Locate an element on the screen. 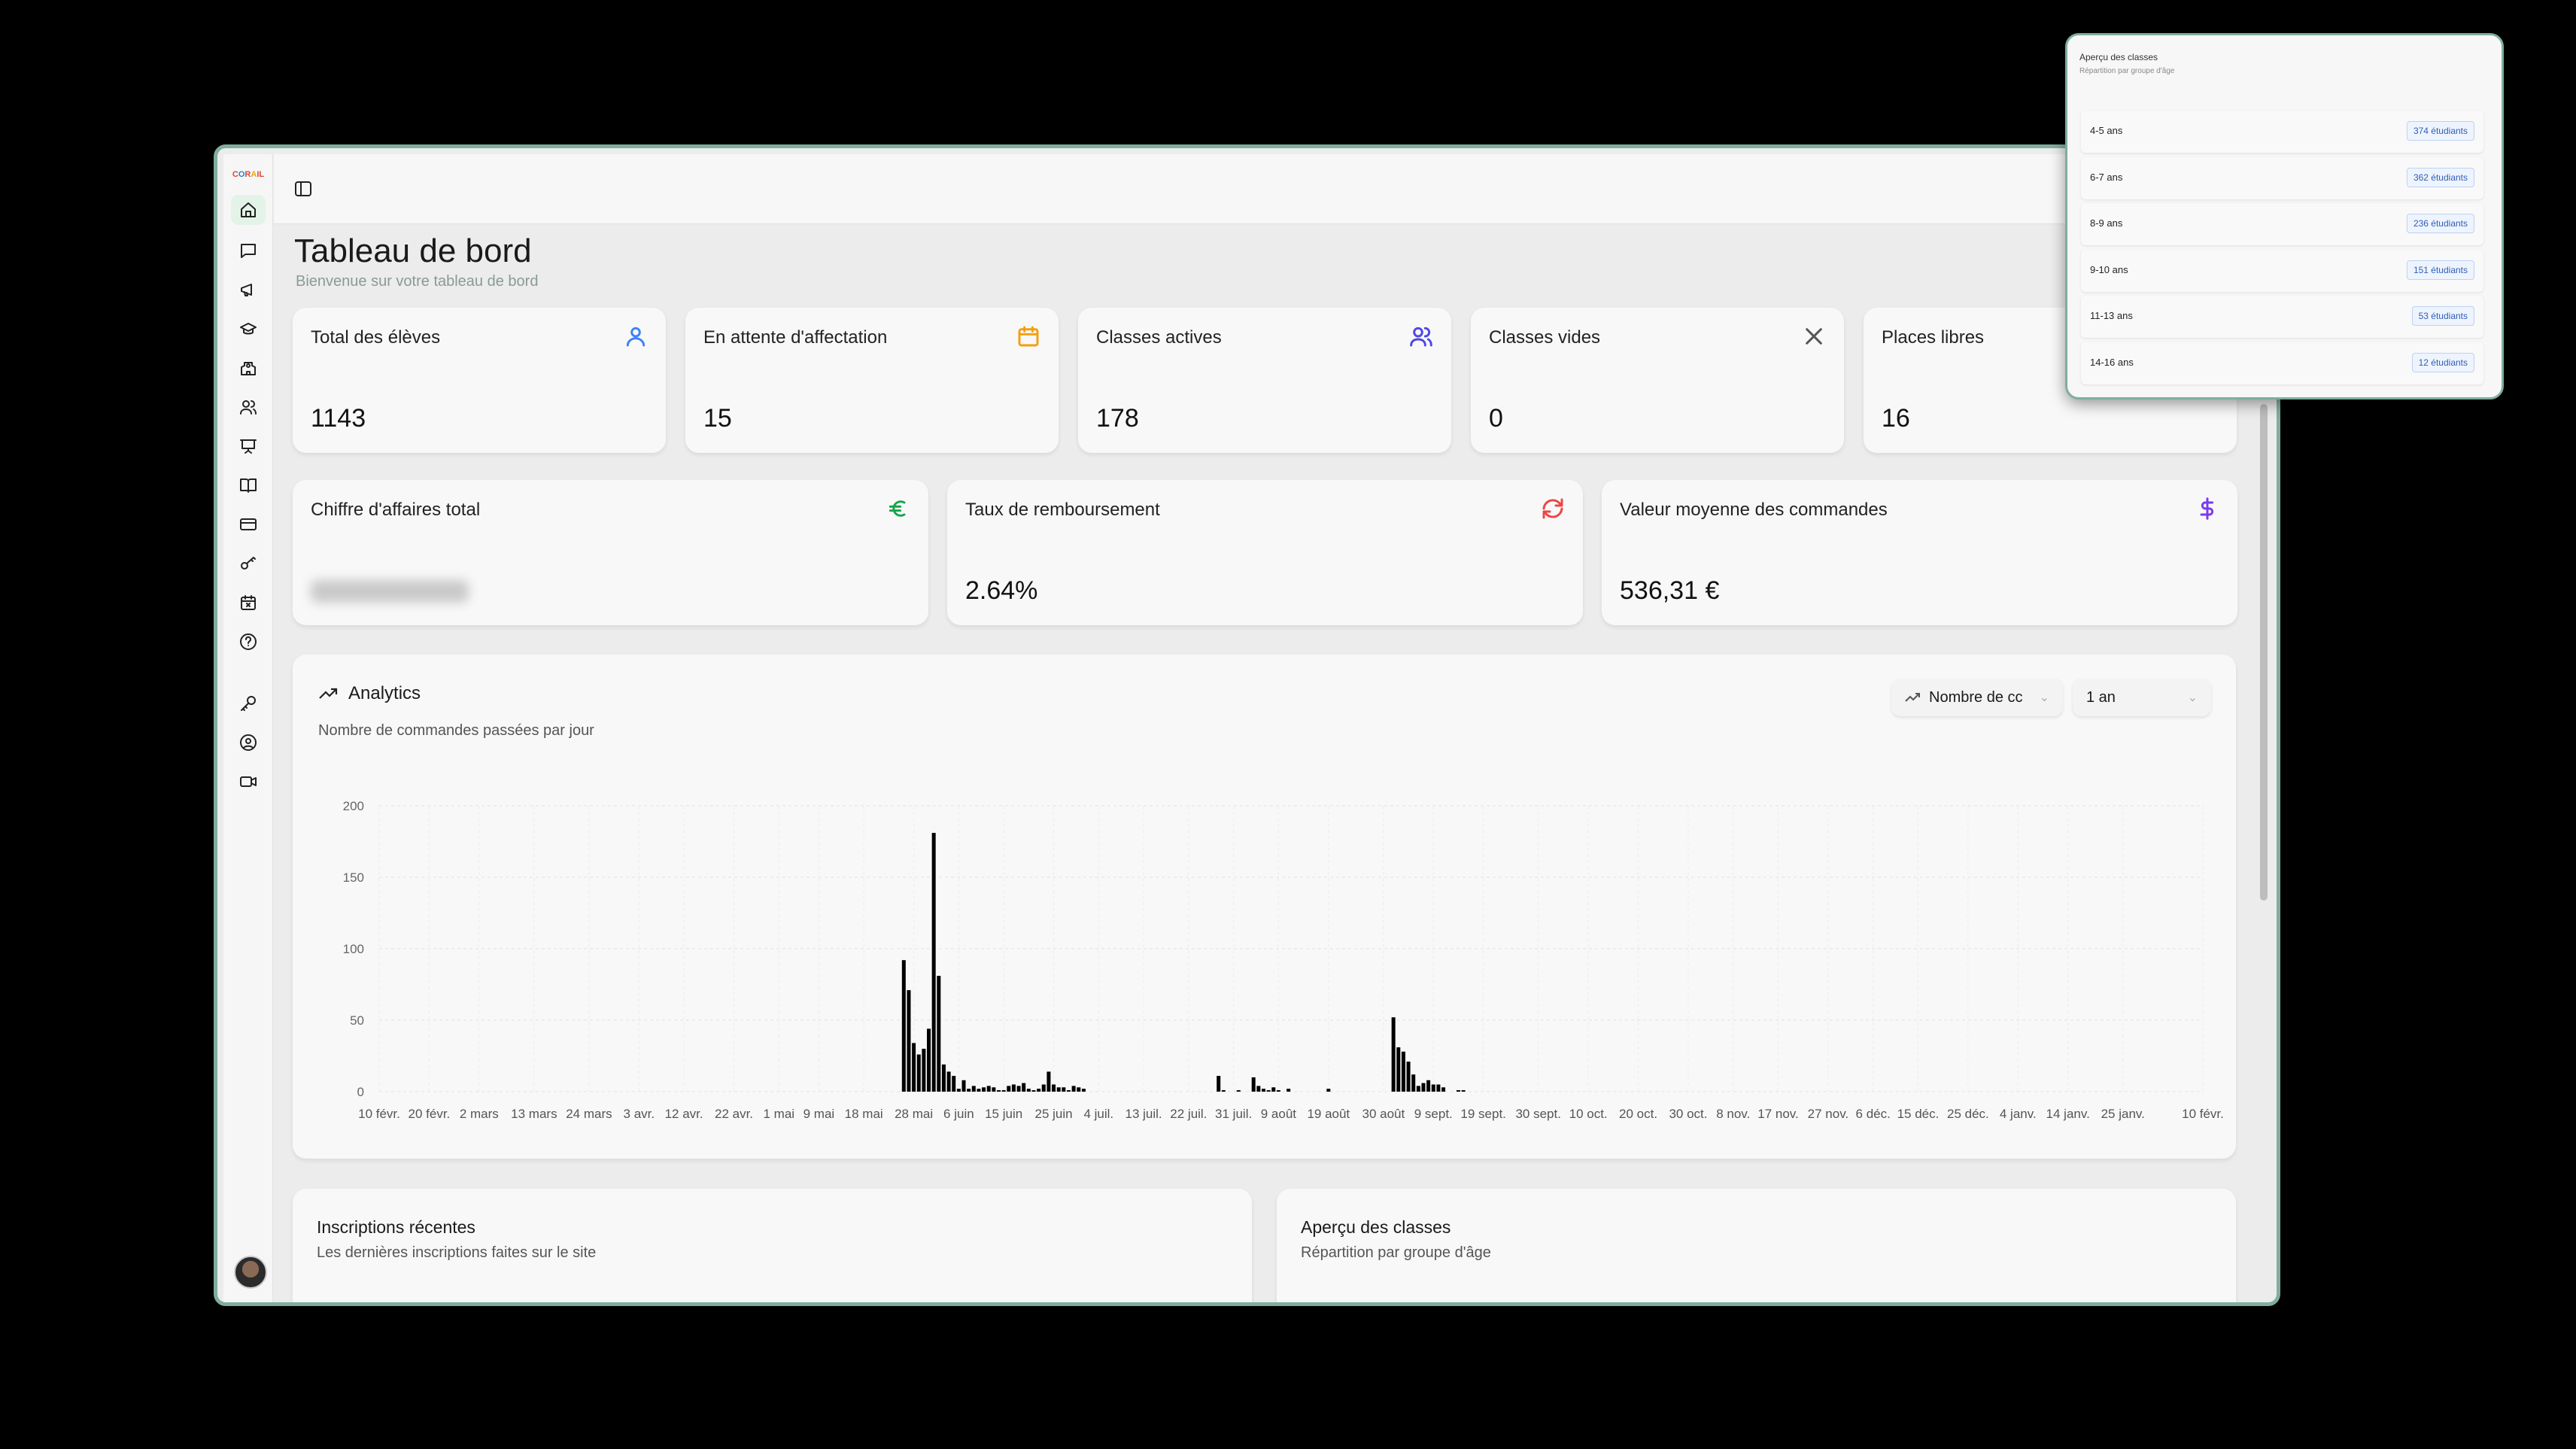  book-icon is located at coordinates (249, 486).